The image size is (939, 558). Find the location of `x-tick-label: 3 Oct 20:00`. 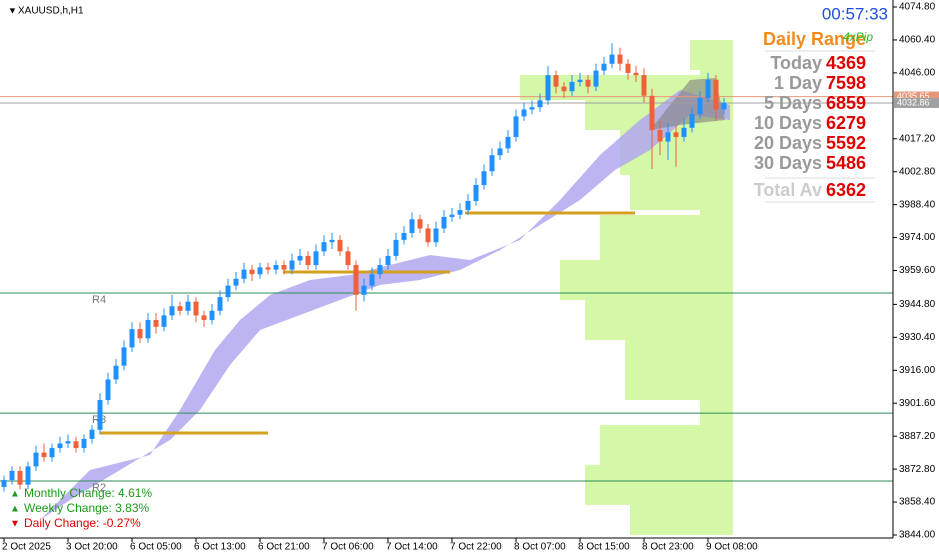

x-tick-label: 3 Oct 20:00 is located at coordinates (92, 547).